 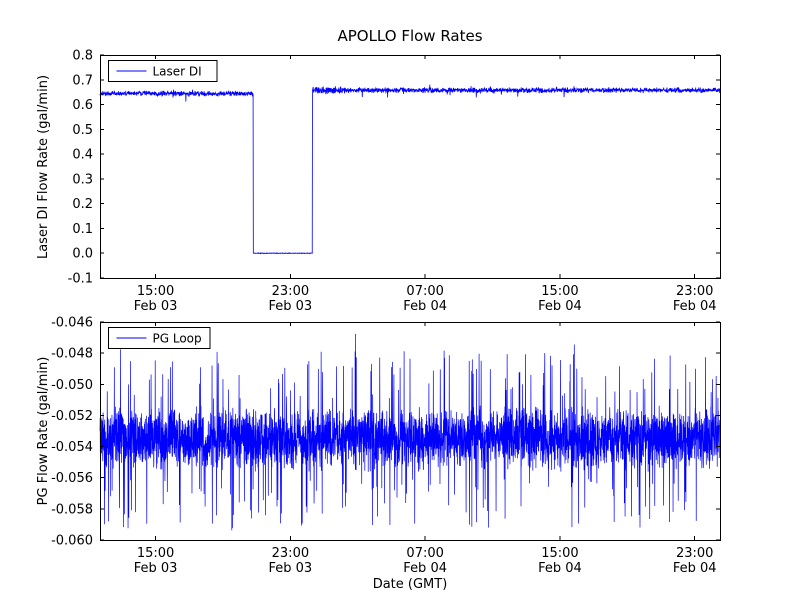 I want to click on y-tick-label: -0.052, so click(x=72, y=416).